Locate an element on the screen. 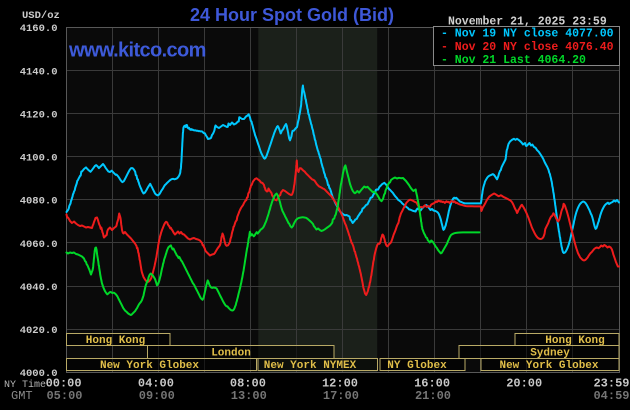 This screenshot has height=410, width=630. svg-text: GMT is located at coordinates (22, 396).